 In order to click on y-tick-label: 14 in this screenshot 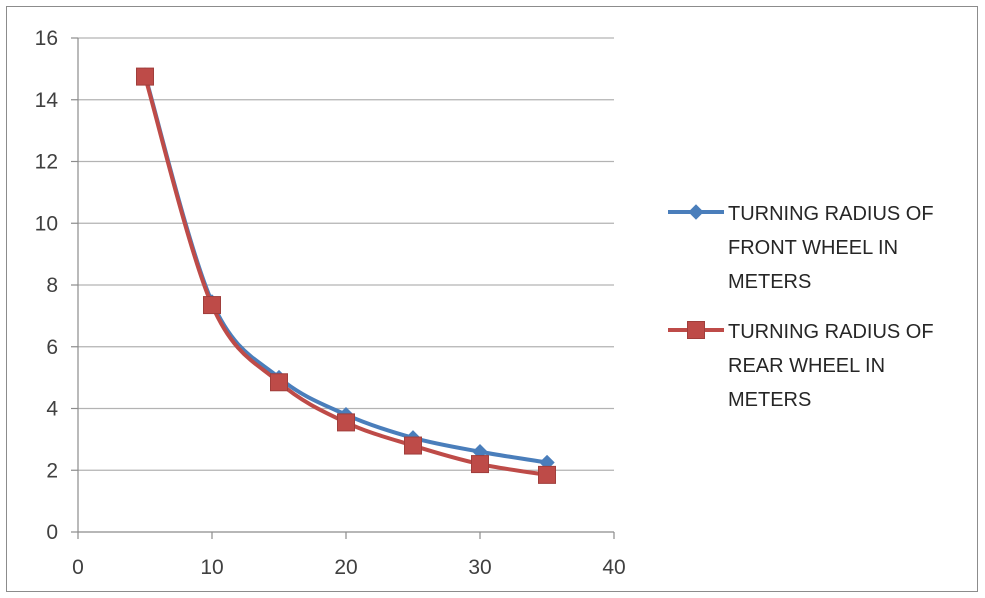, I will do `click(47, 100)`.